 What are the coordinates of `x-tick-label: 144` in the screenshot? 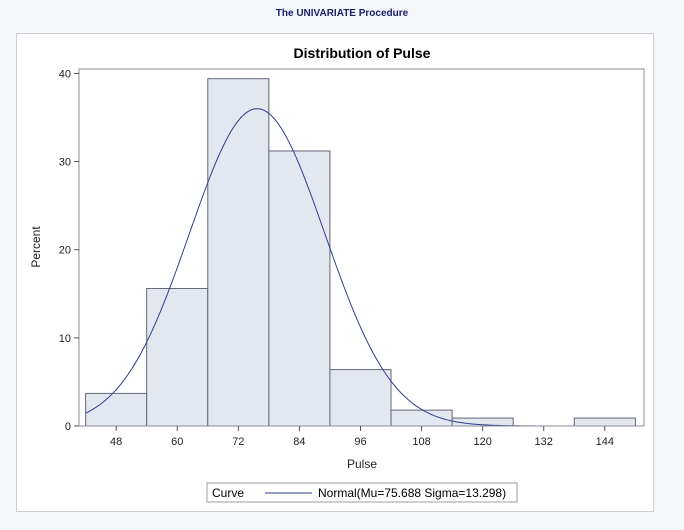 It's located at (605, 442).